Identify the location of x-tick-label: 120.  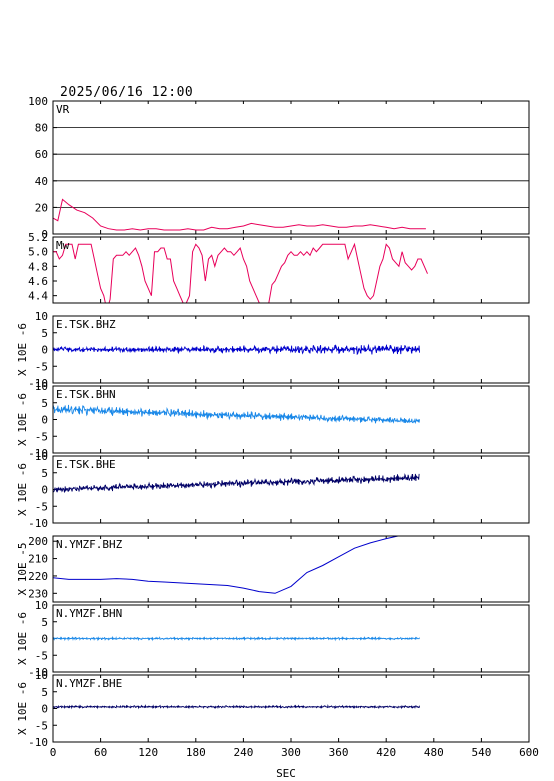
(148, 752).